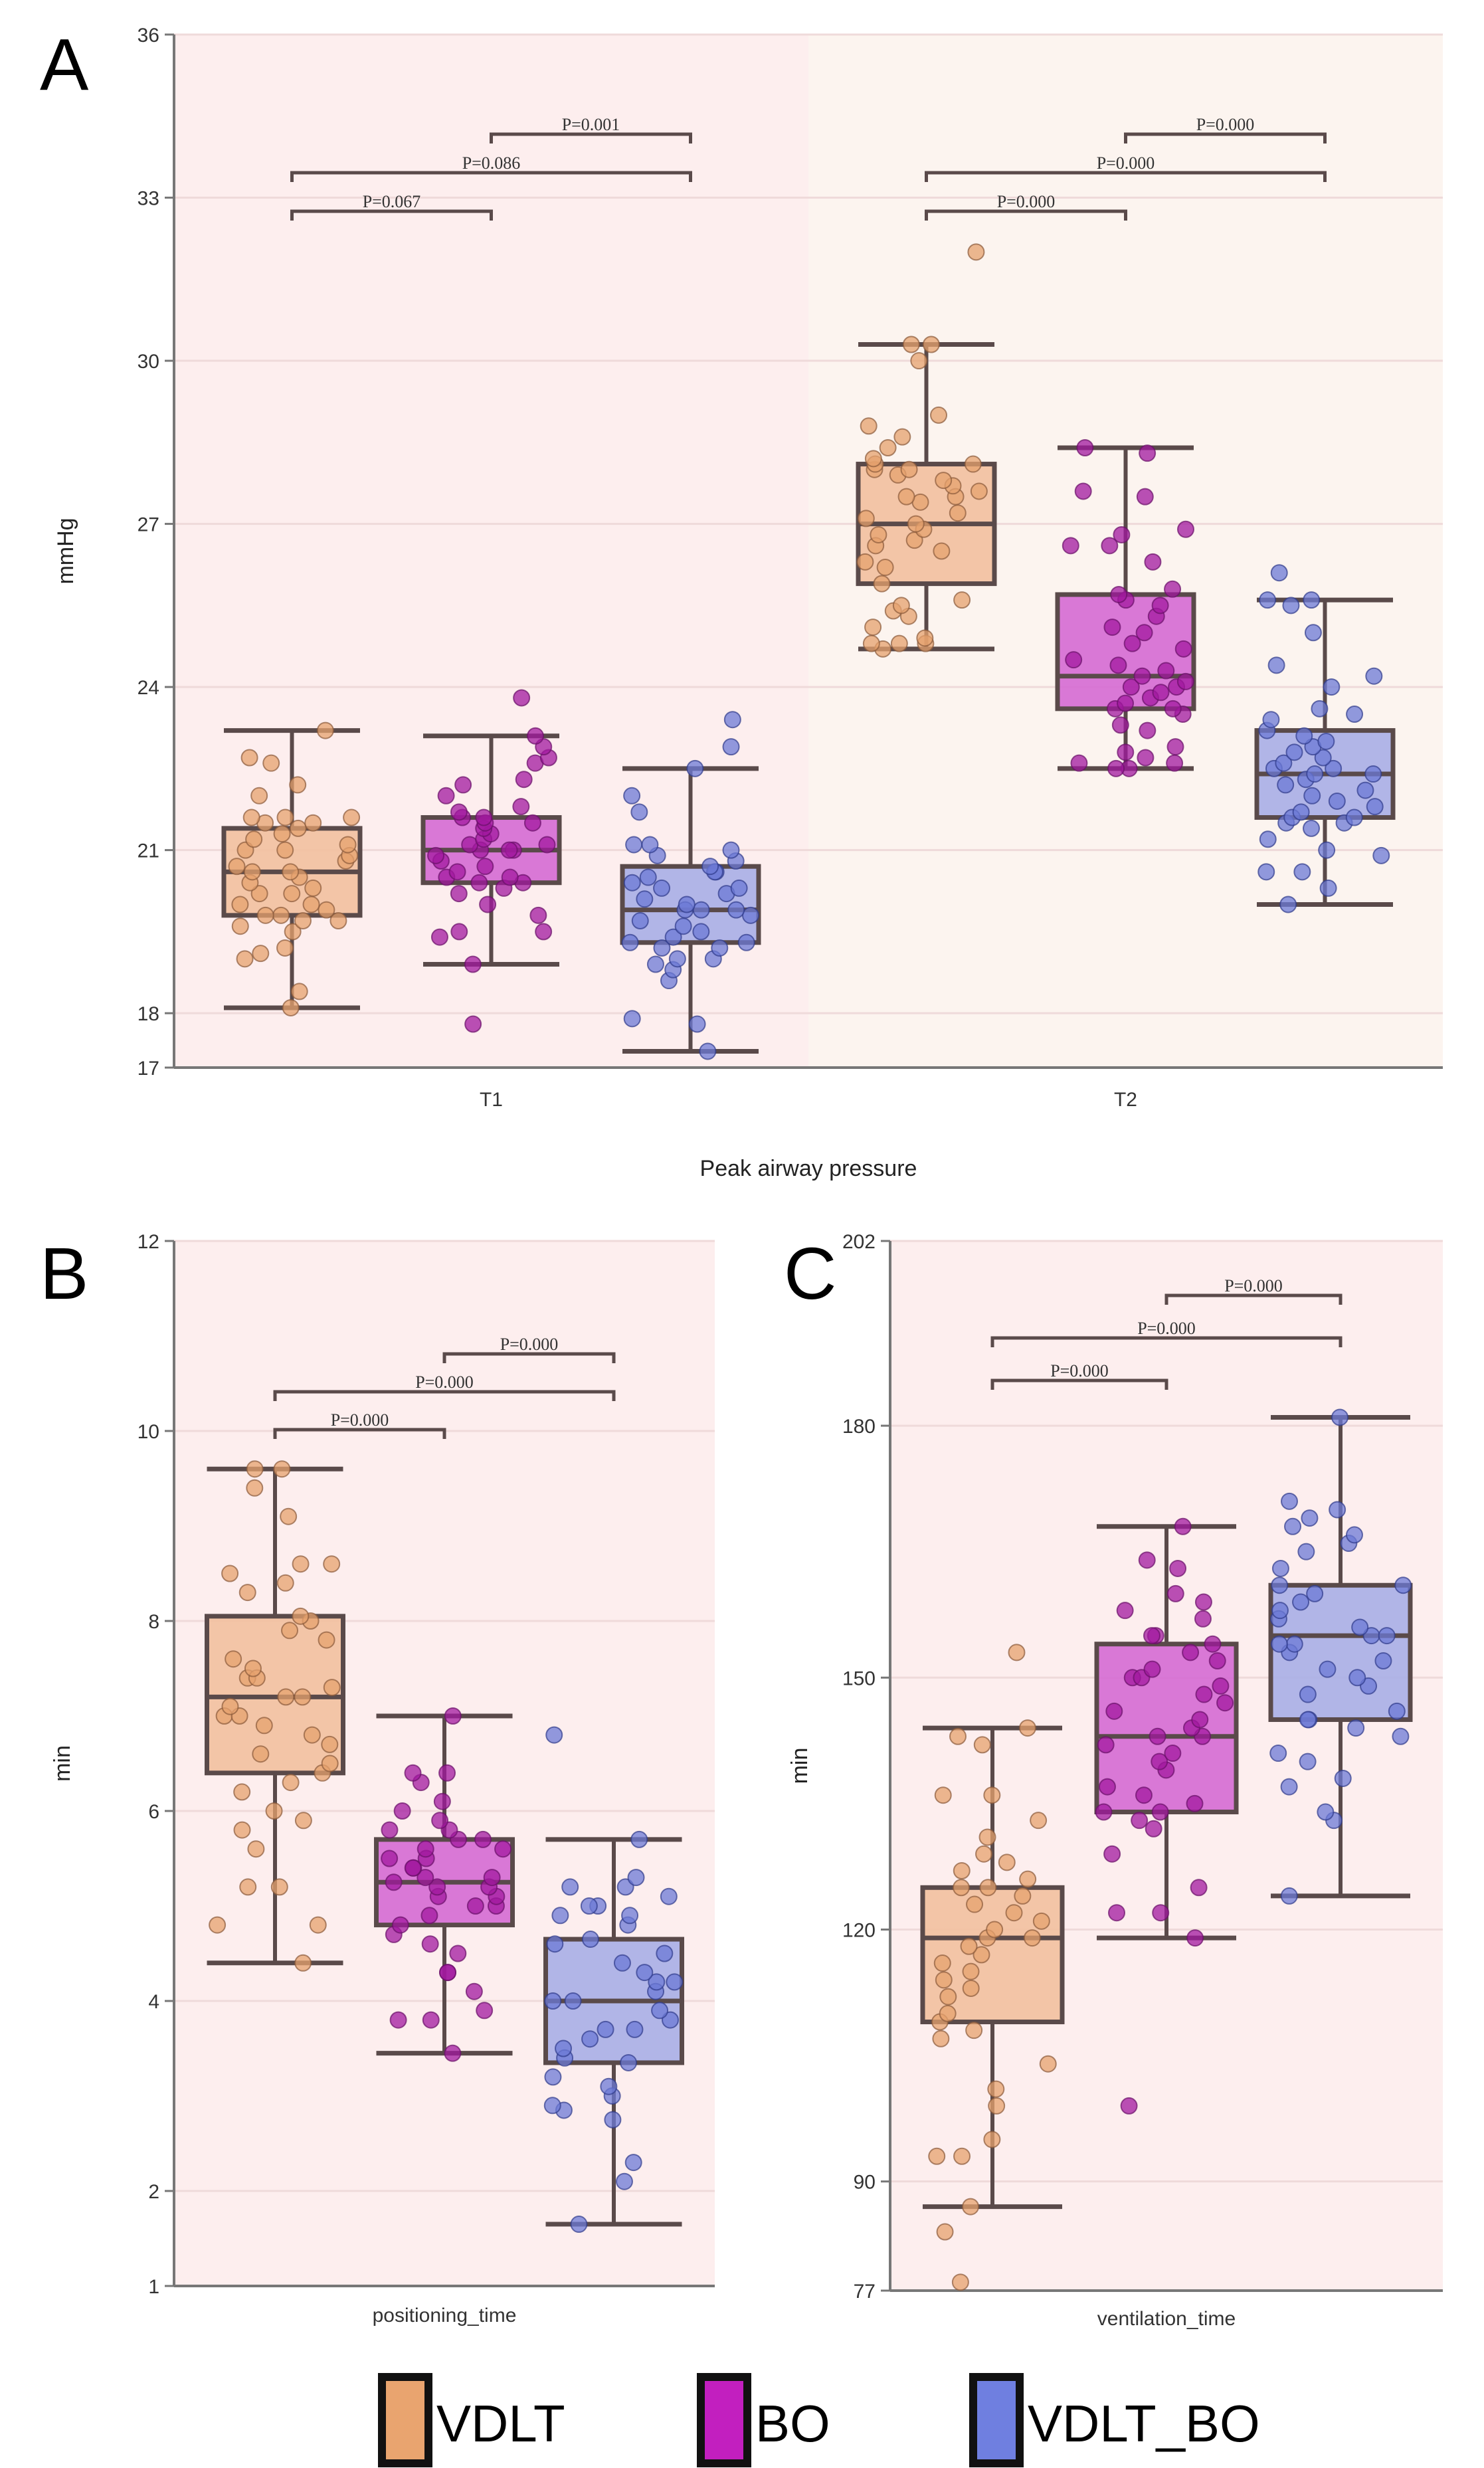 The height and width of the screenshot is (2468, 1484). Describe the element at coordinates (927, 450) in the screenshot. I see `box-vdlt` at that location.